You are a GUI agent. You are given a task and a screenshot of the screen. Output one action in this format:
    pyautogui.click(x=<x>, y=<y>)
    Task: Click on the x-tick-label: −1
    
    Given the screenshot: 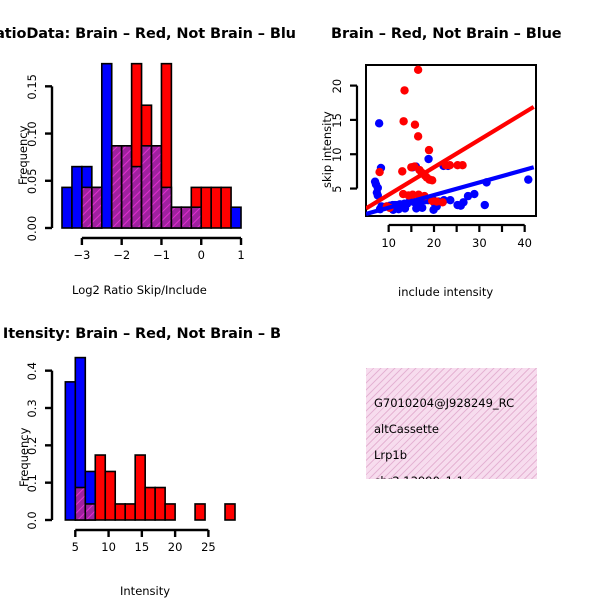 What is the action you would take?
    pyautogui.click(x=161, y=255)
    